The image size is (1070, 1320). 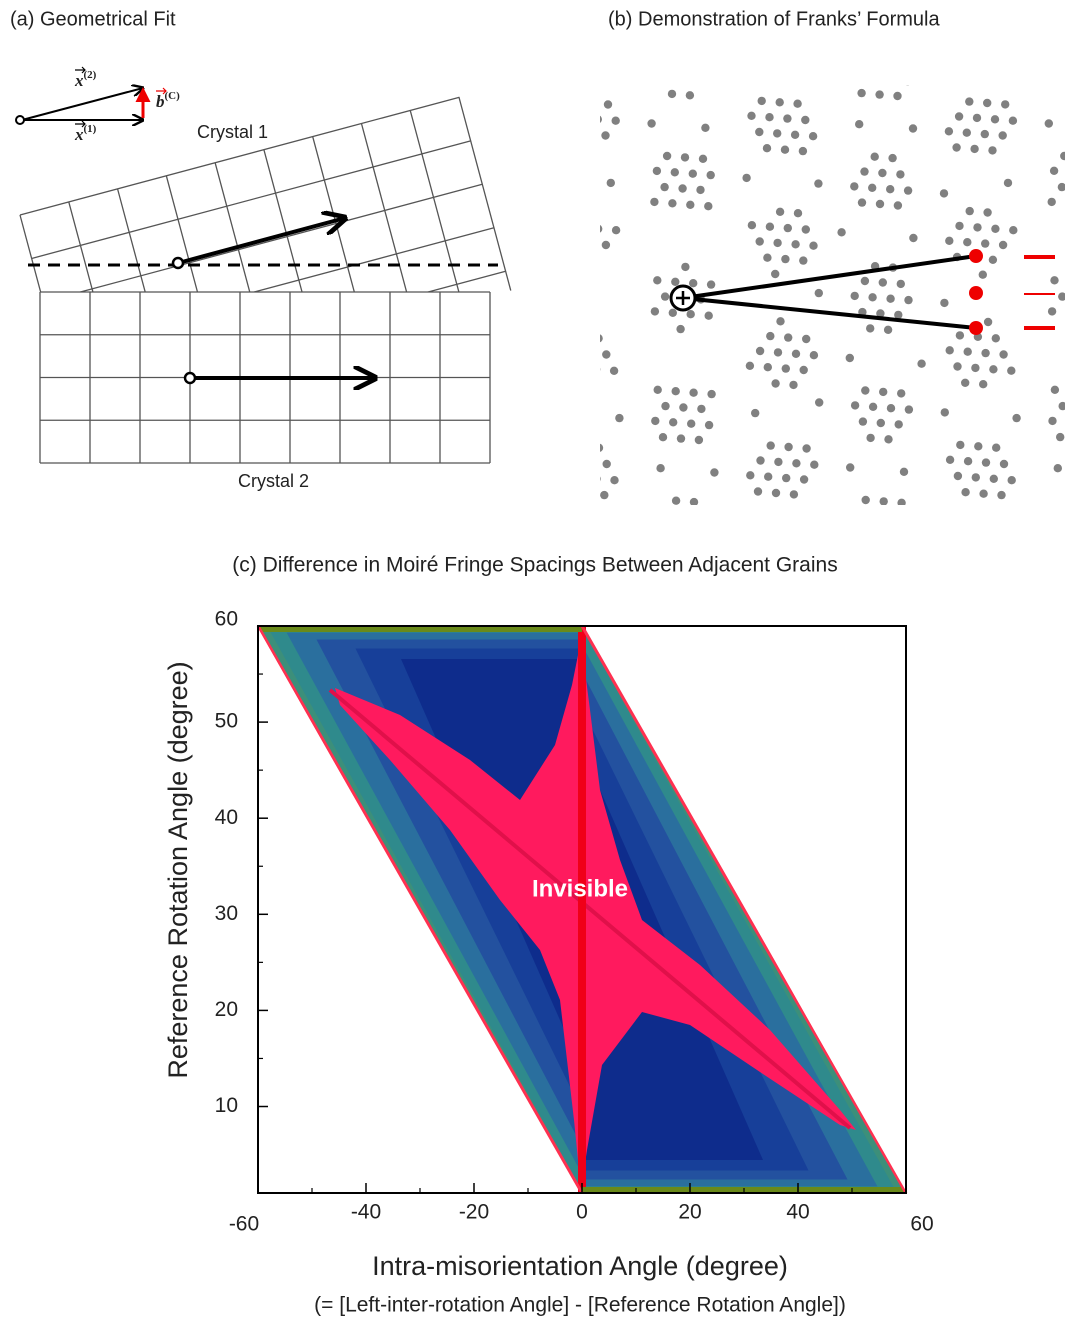 What do you see at coordinates (161, 91) in the screenshot?
I see `vector-over-arrow` at bounding box center [161, 91].